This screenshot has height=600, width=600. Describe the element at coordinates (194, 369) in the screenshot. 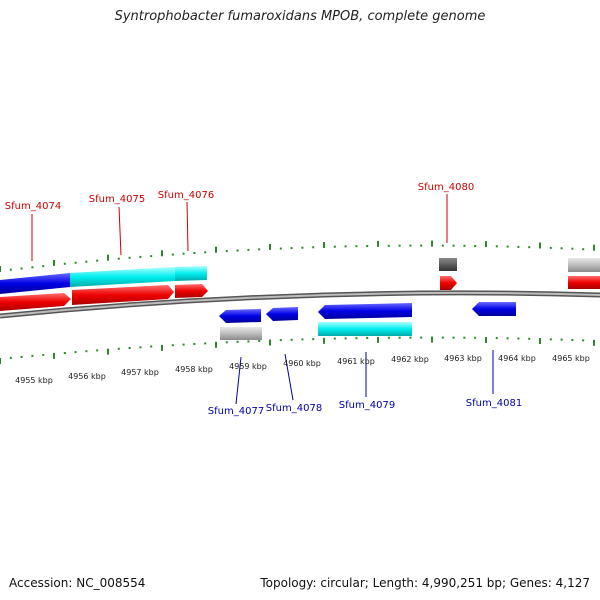

I see `kbp-label: 4958 kbp` at that location.